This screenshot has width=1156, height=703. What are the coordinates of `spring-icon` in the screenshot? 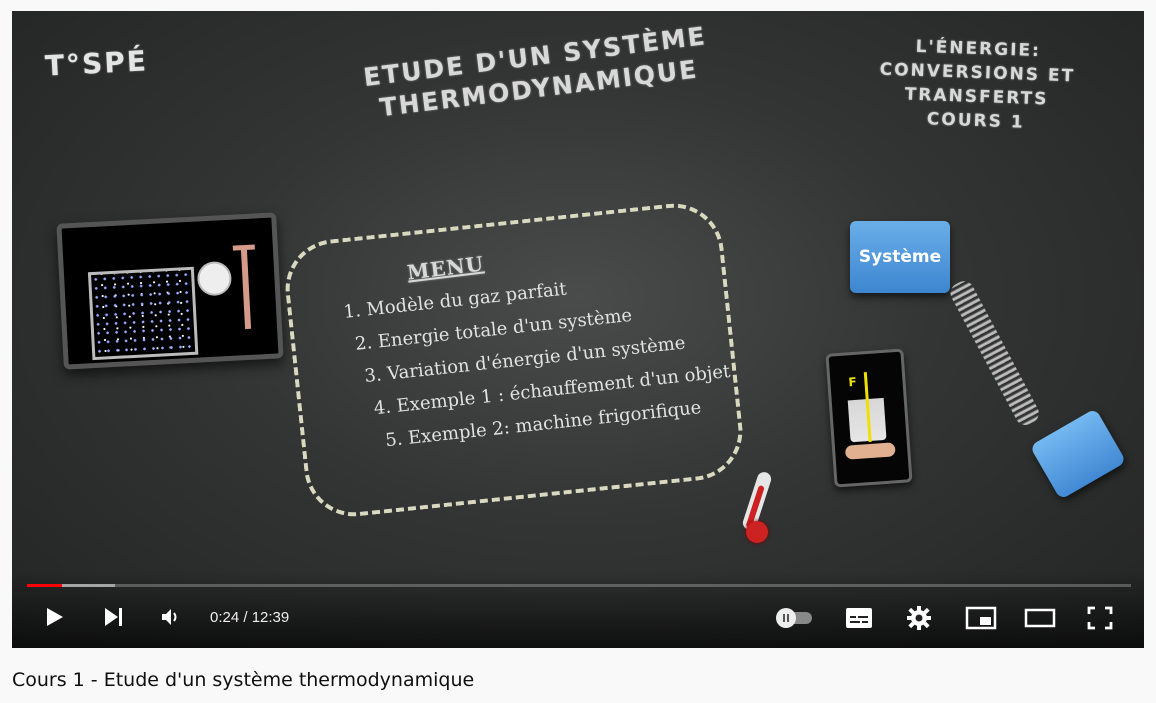 It's located at (995, 353).